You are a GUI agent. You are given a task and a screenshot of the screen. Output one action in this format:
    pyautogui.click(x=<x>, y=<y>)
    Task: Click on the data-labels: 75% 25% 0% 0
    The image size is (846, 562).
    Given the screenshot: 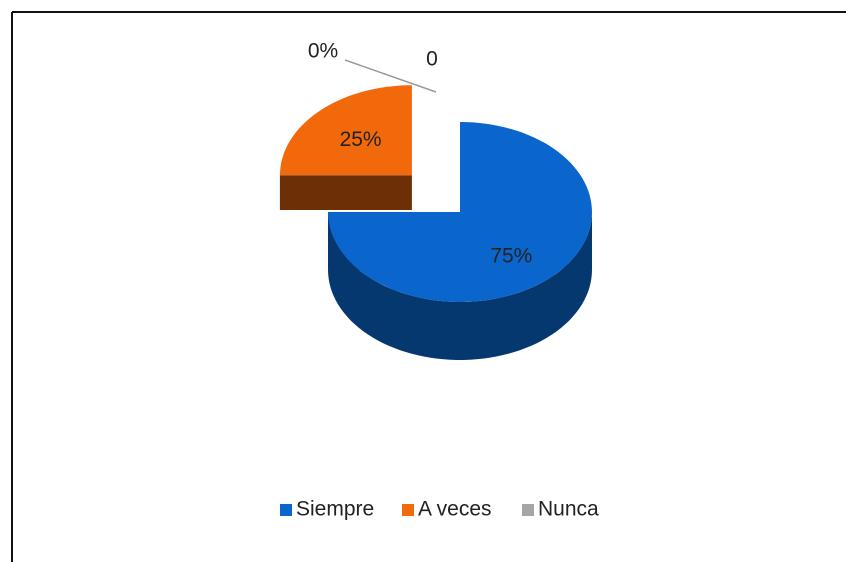 What is the action you would take?
    pyautogui.click(x=420, y=154)
    